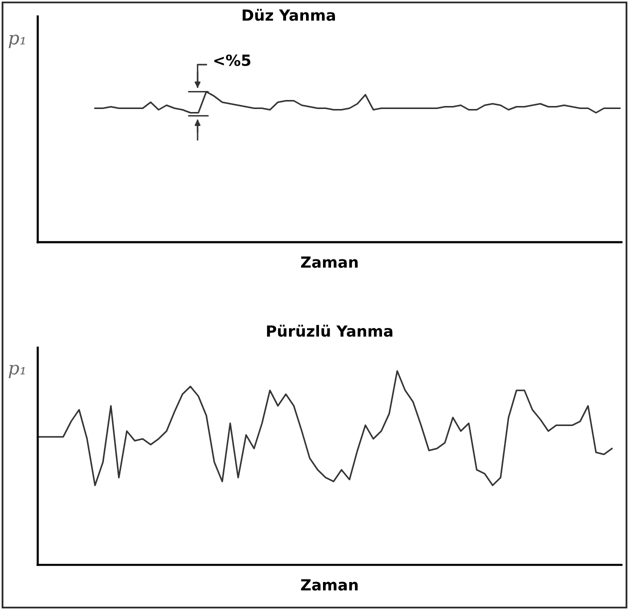  Describe the element at coordinates (232, 60) in the screenshot. I see `text: <%5` at that location.